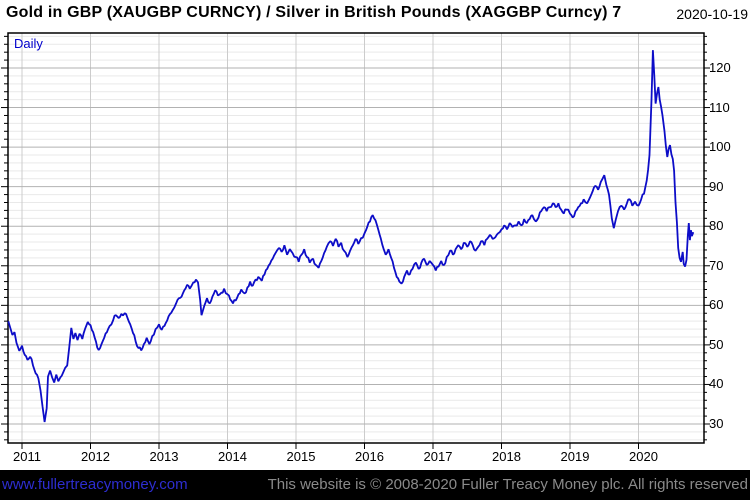 The height and width of the screenshot is (500, 750). Describe the element at coordinates (719, 107) in the screenshot. I see `y-axis-label: 110` at that location.